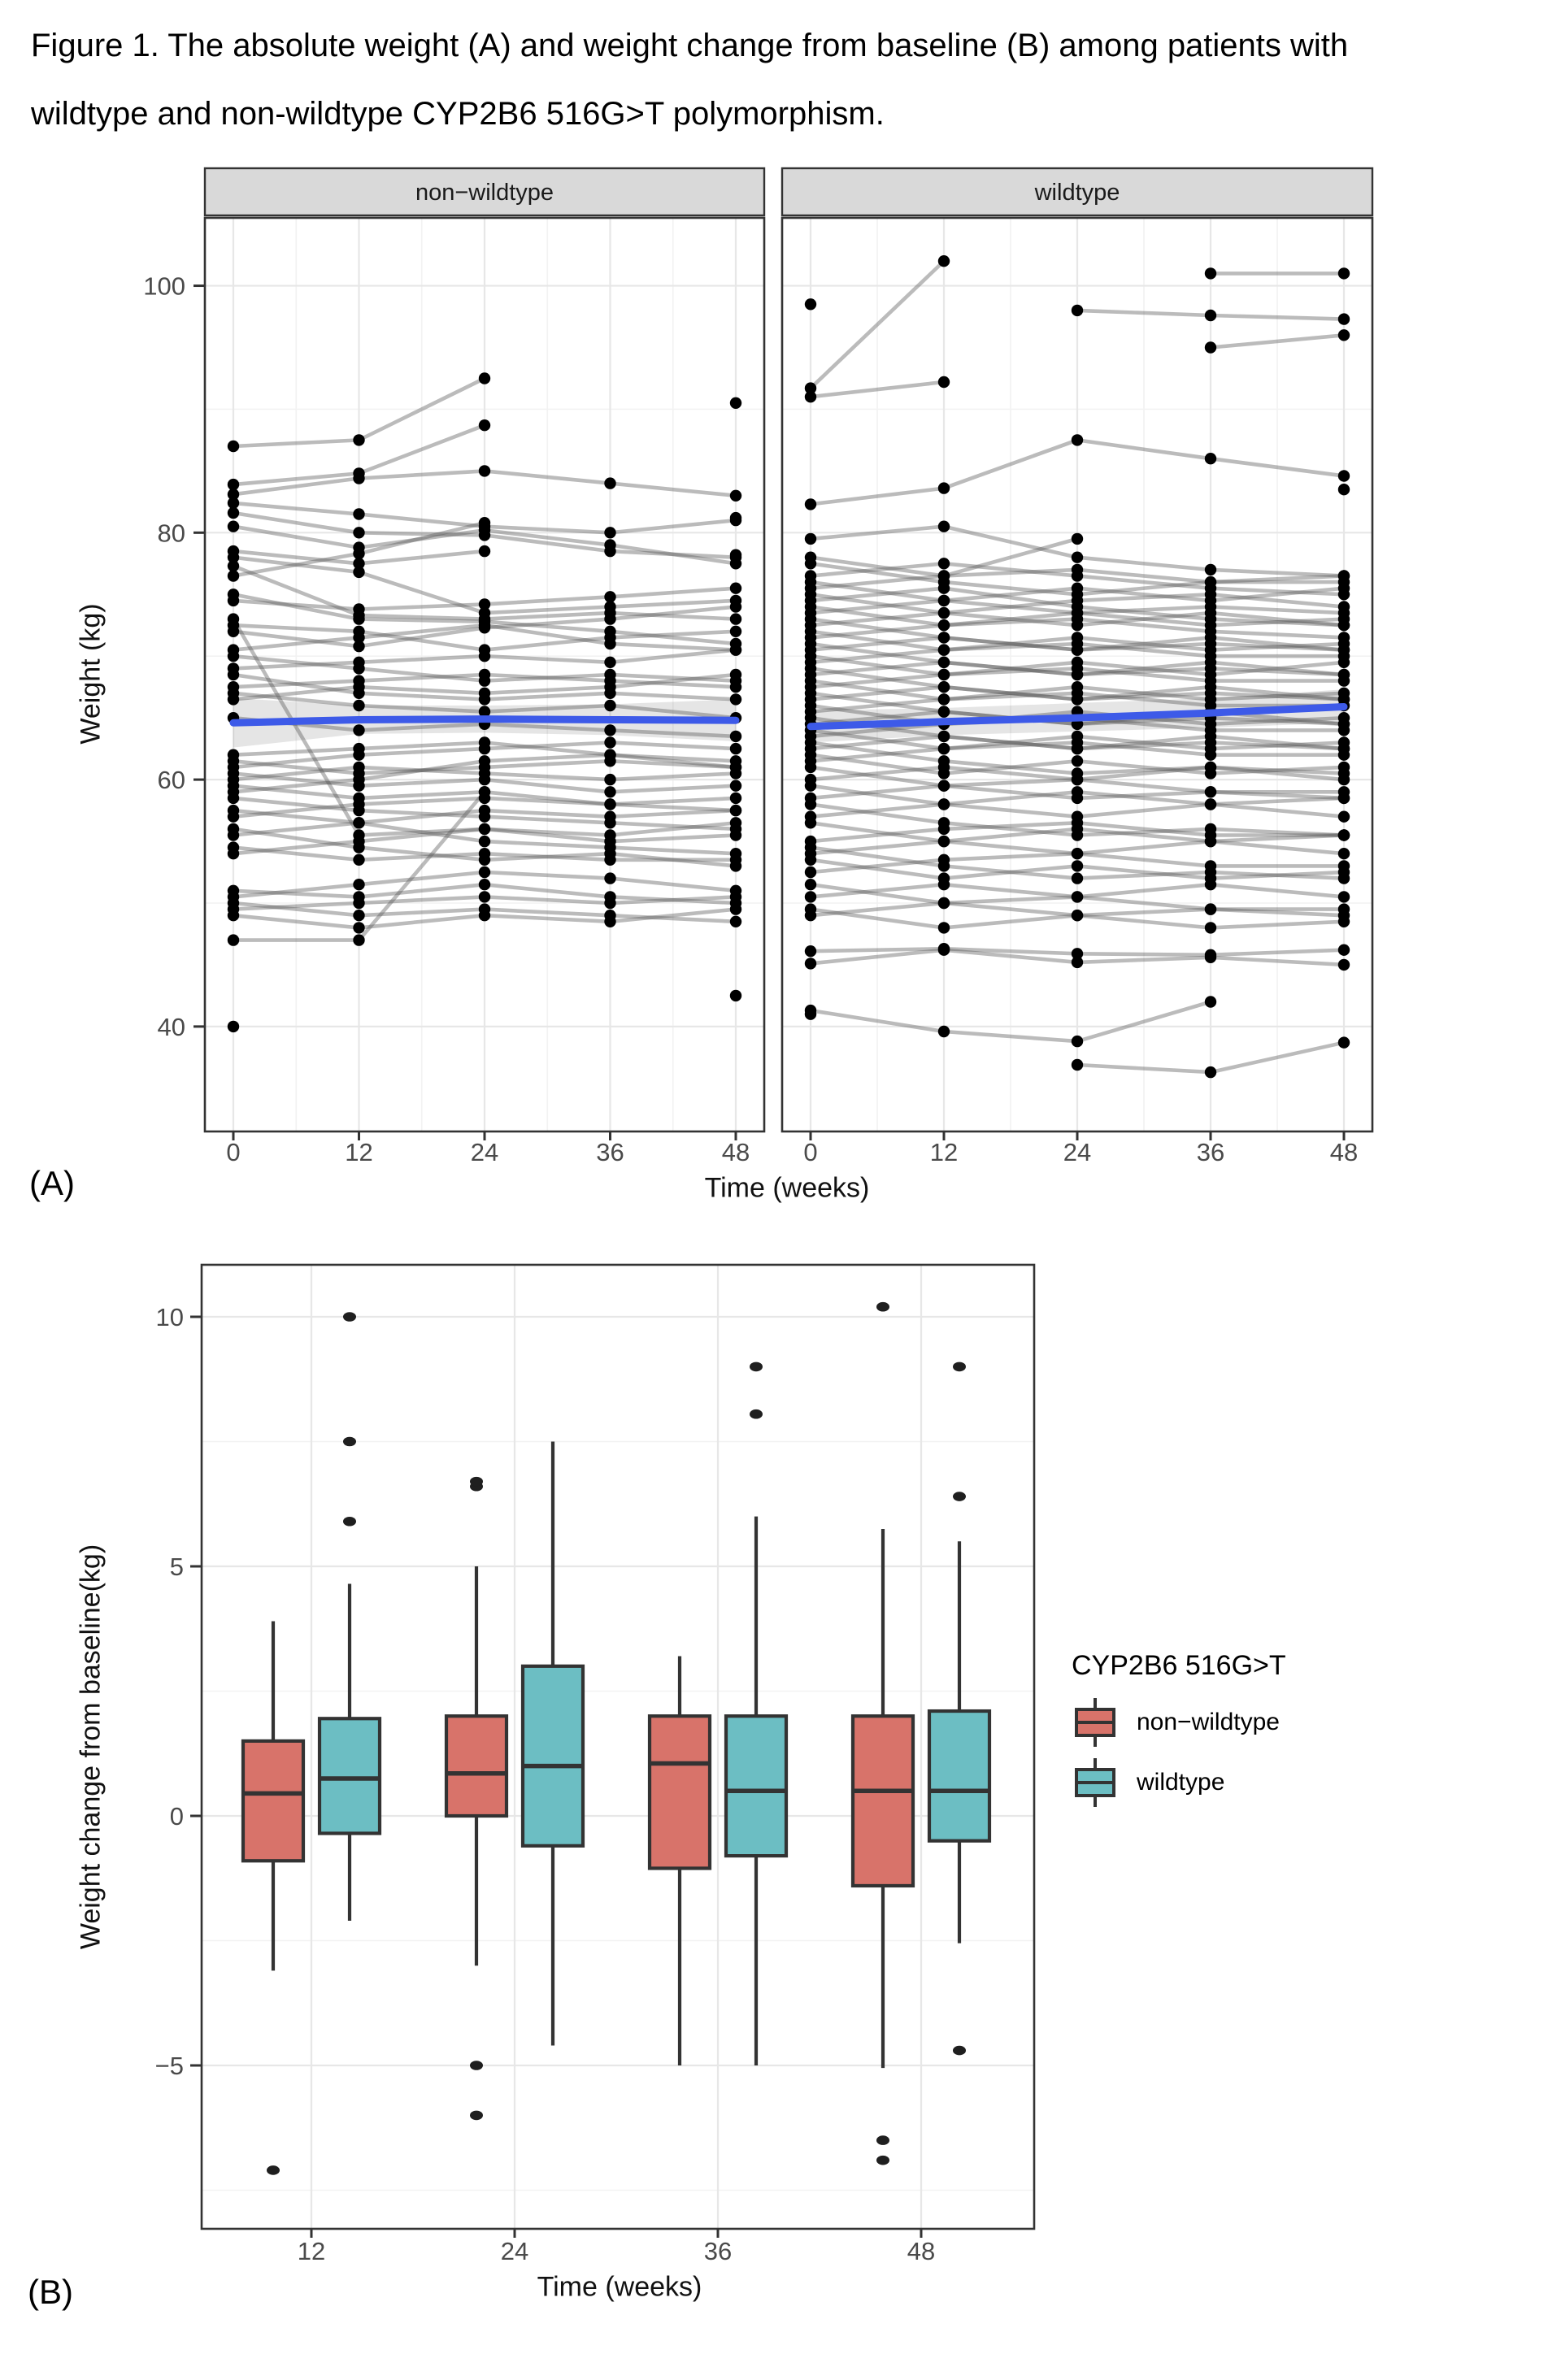 The width and height of the screenshot is (1561, 2380). What do you see at coordinates (1179, 1666) in the screenshot?
I see `legend-title: CYP2B6 516G>T` at bounding box center [1179, 1666].